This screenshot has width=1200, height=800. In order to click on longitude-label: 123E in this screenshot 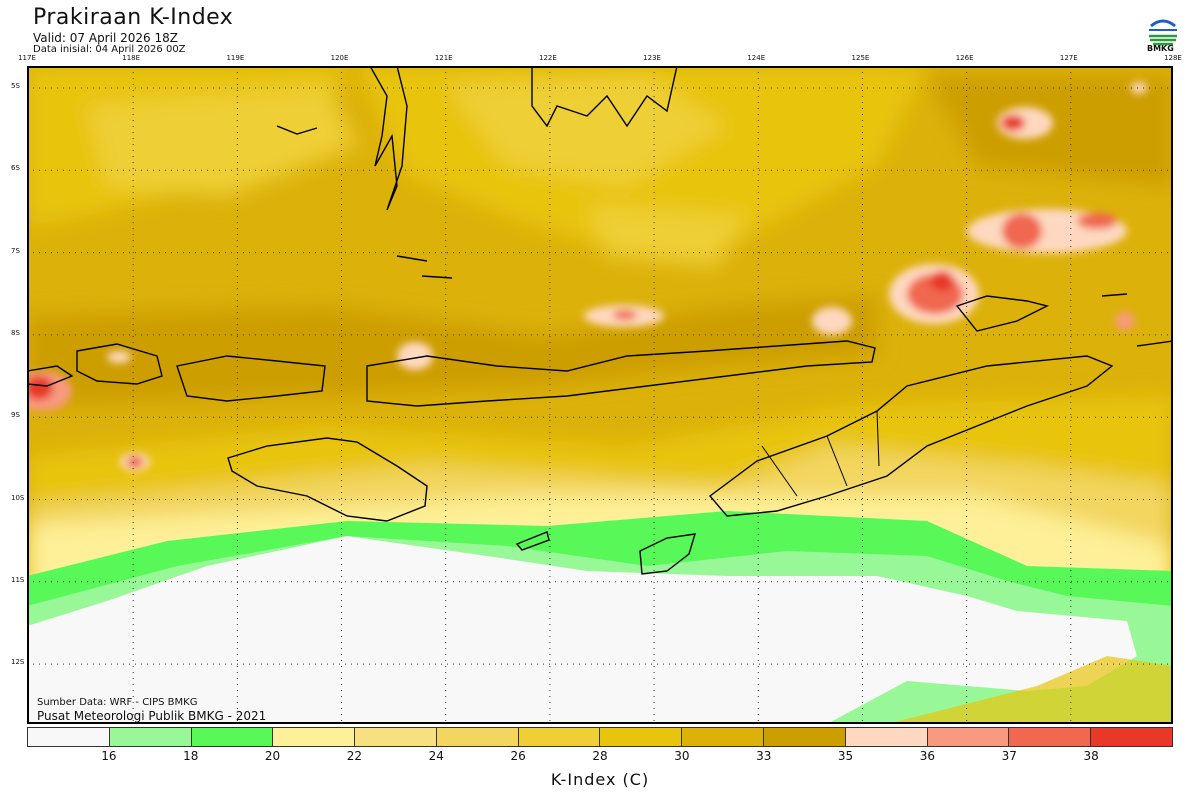, I will do `click(652, 58)`.